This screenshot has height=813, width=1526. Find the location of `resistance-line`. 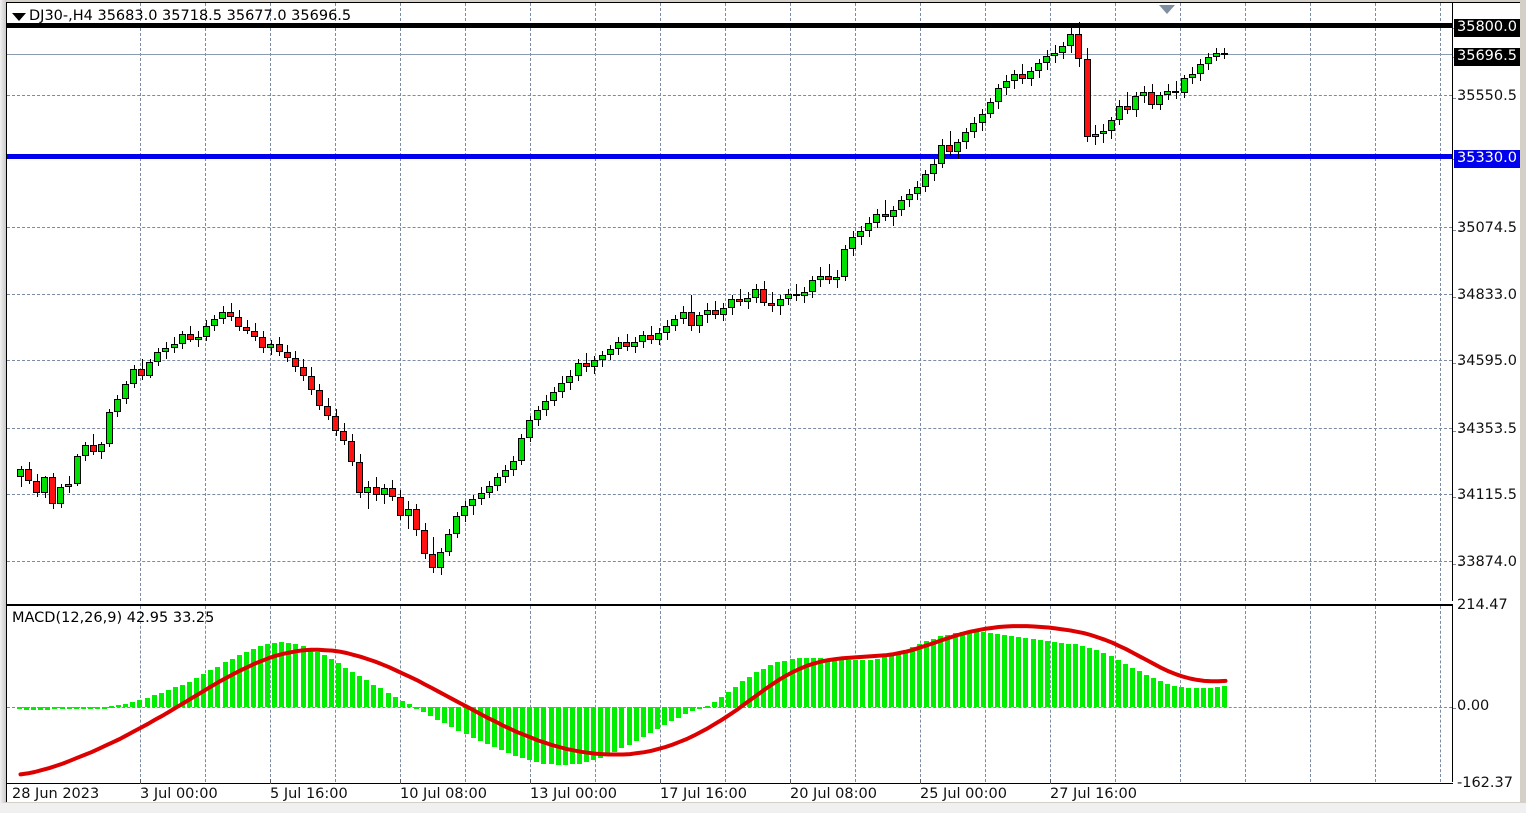

resistance-line is located at coordinates (729, 26).